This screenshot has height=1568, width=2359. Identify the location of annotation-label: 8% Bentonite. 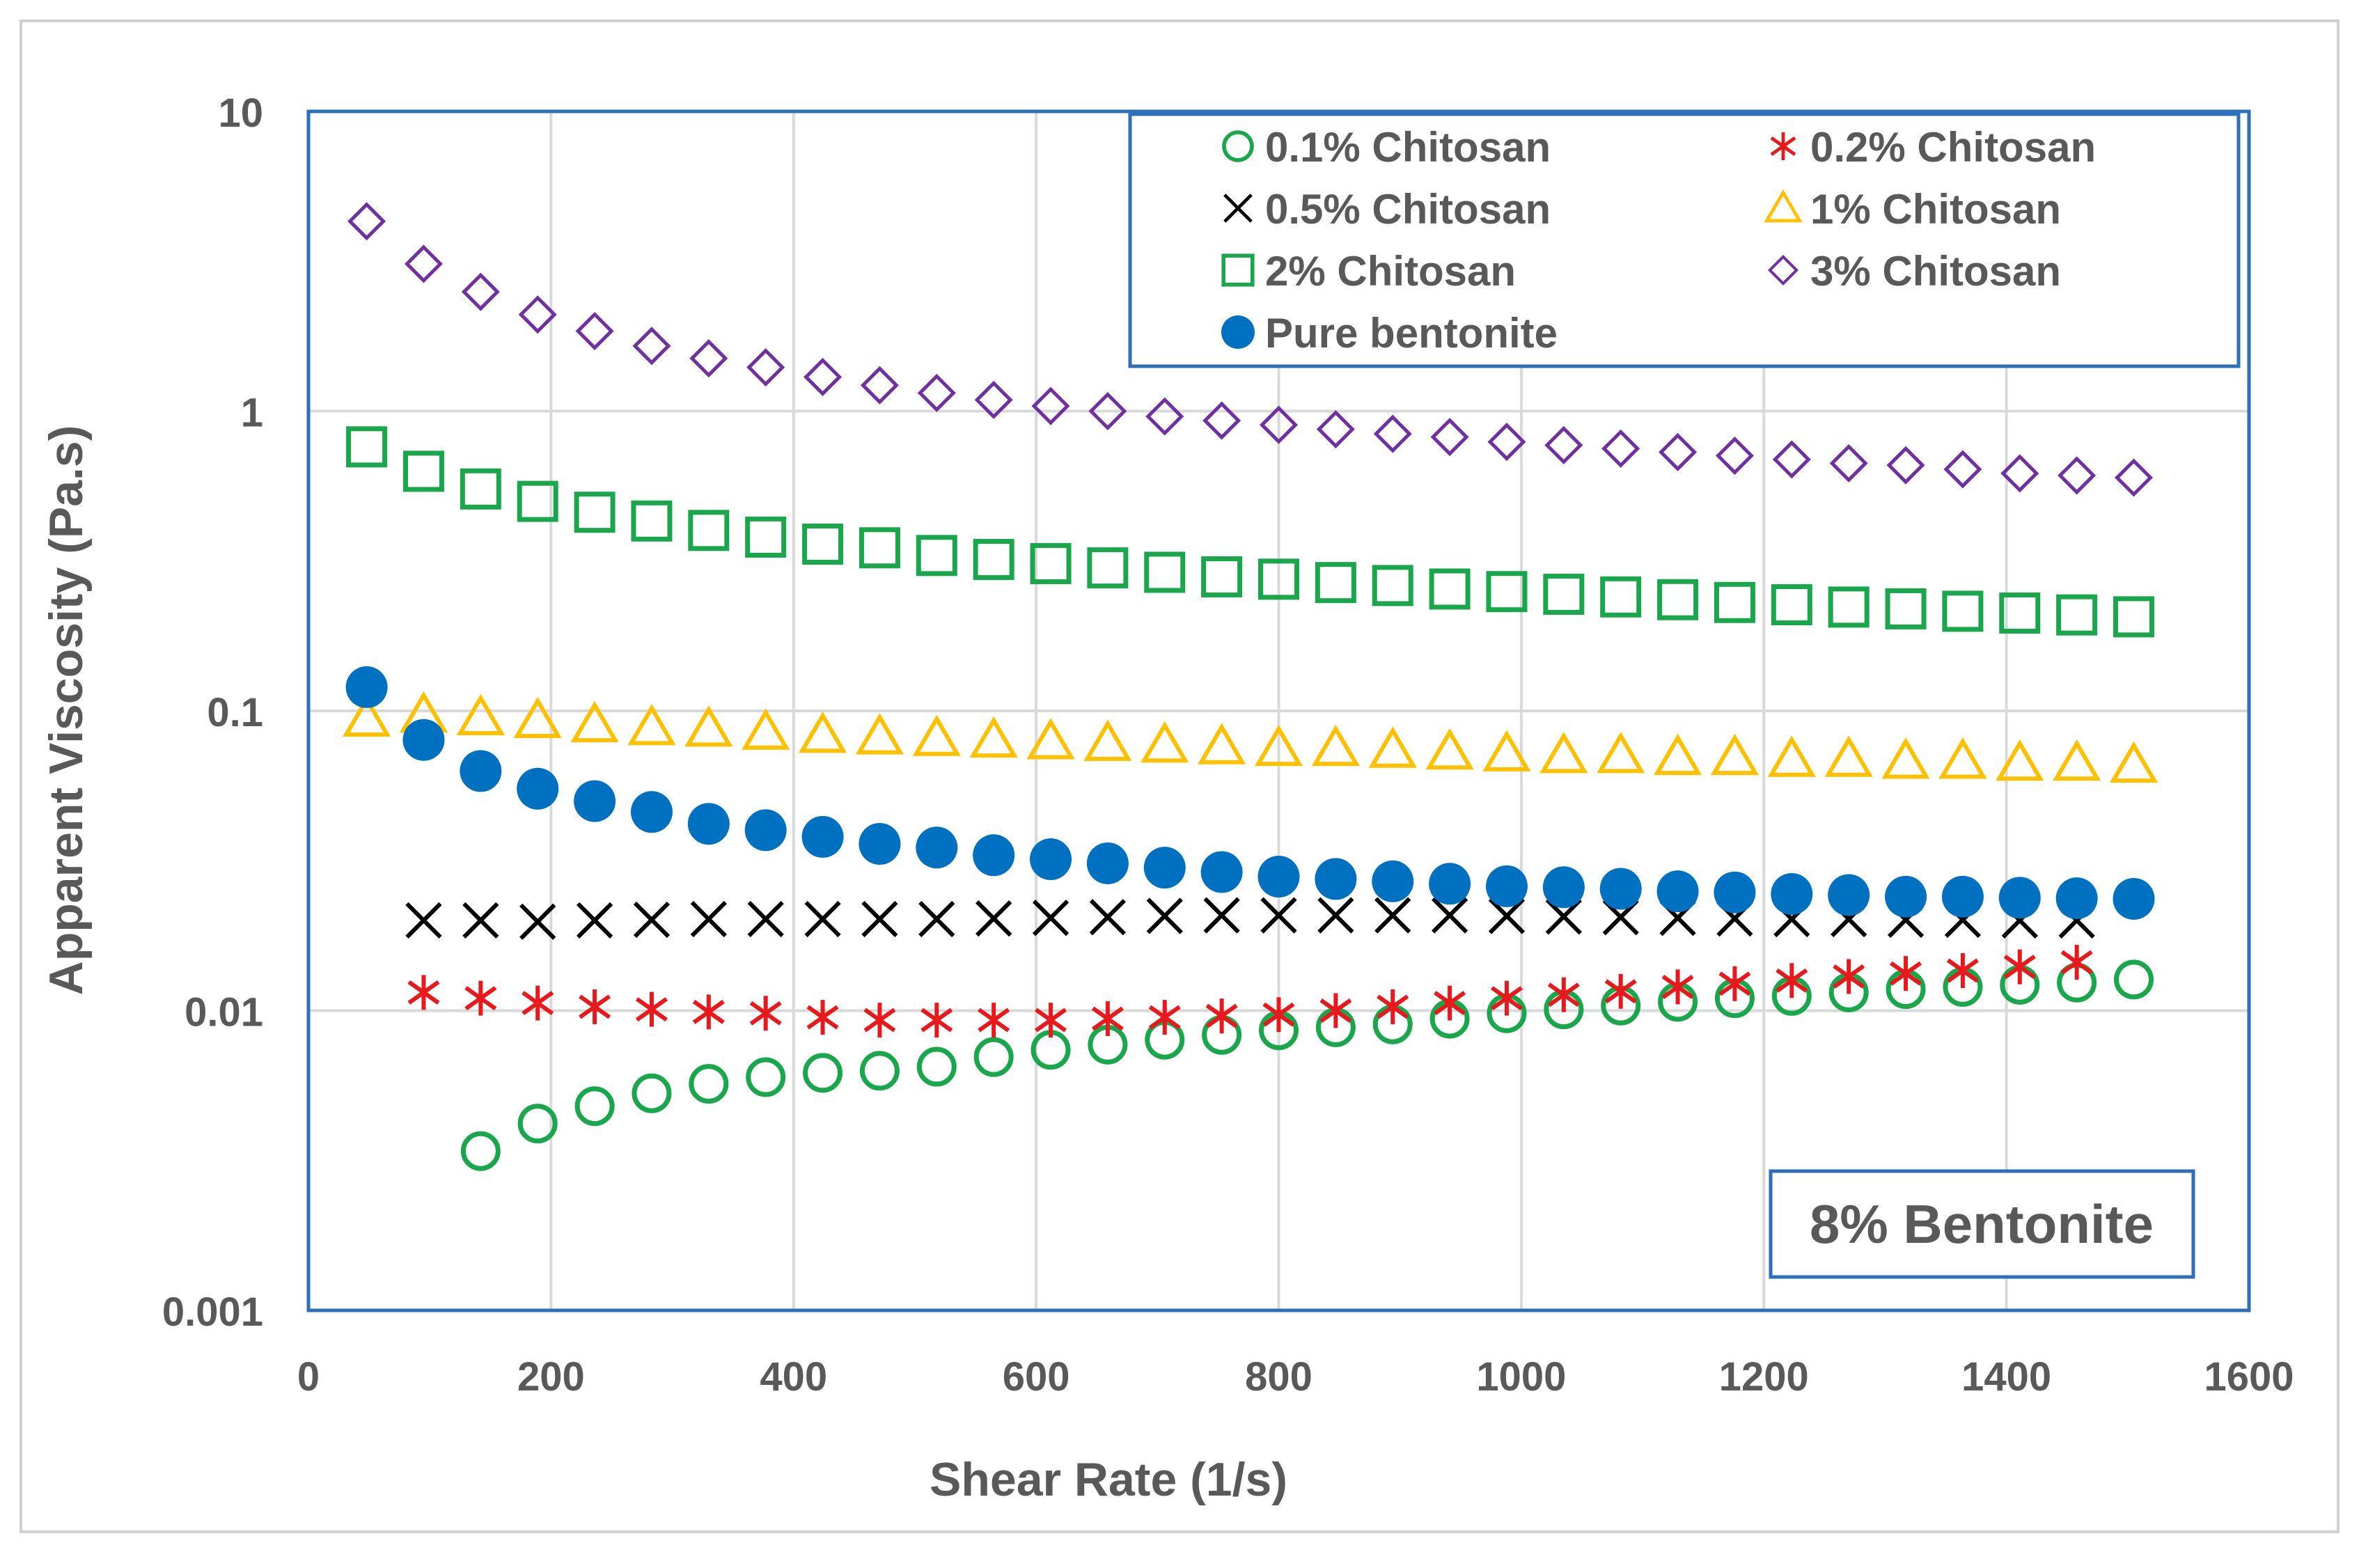
(1982, 1224).